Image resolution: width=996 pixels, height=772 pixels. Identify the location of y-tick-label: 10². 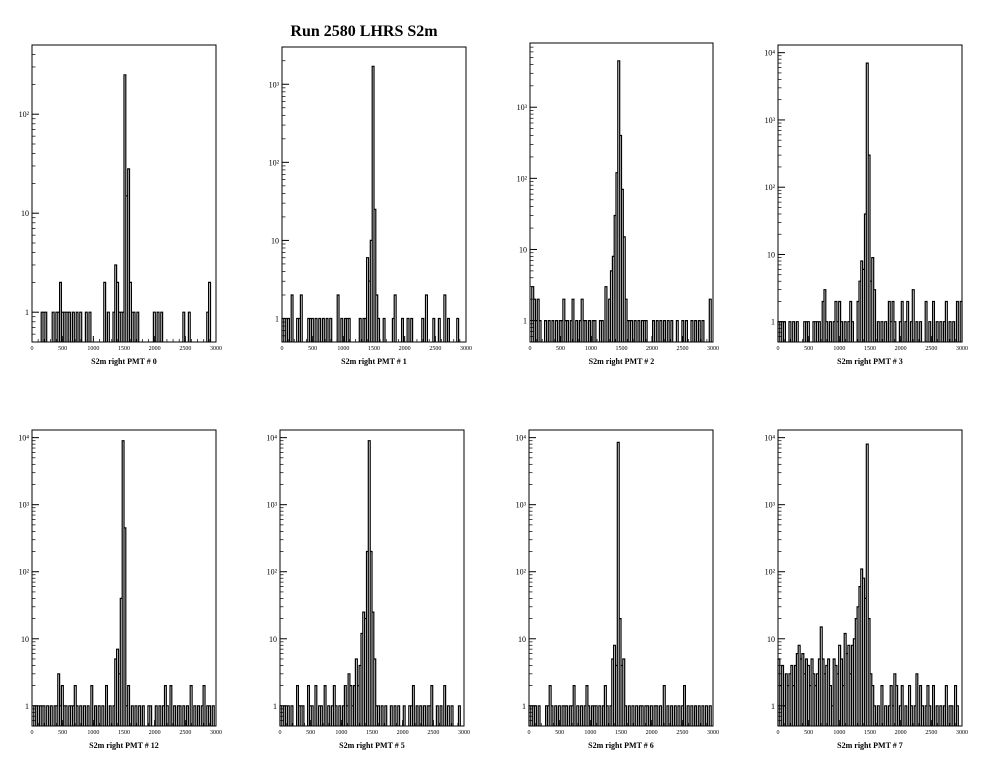
(24, 572).